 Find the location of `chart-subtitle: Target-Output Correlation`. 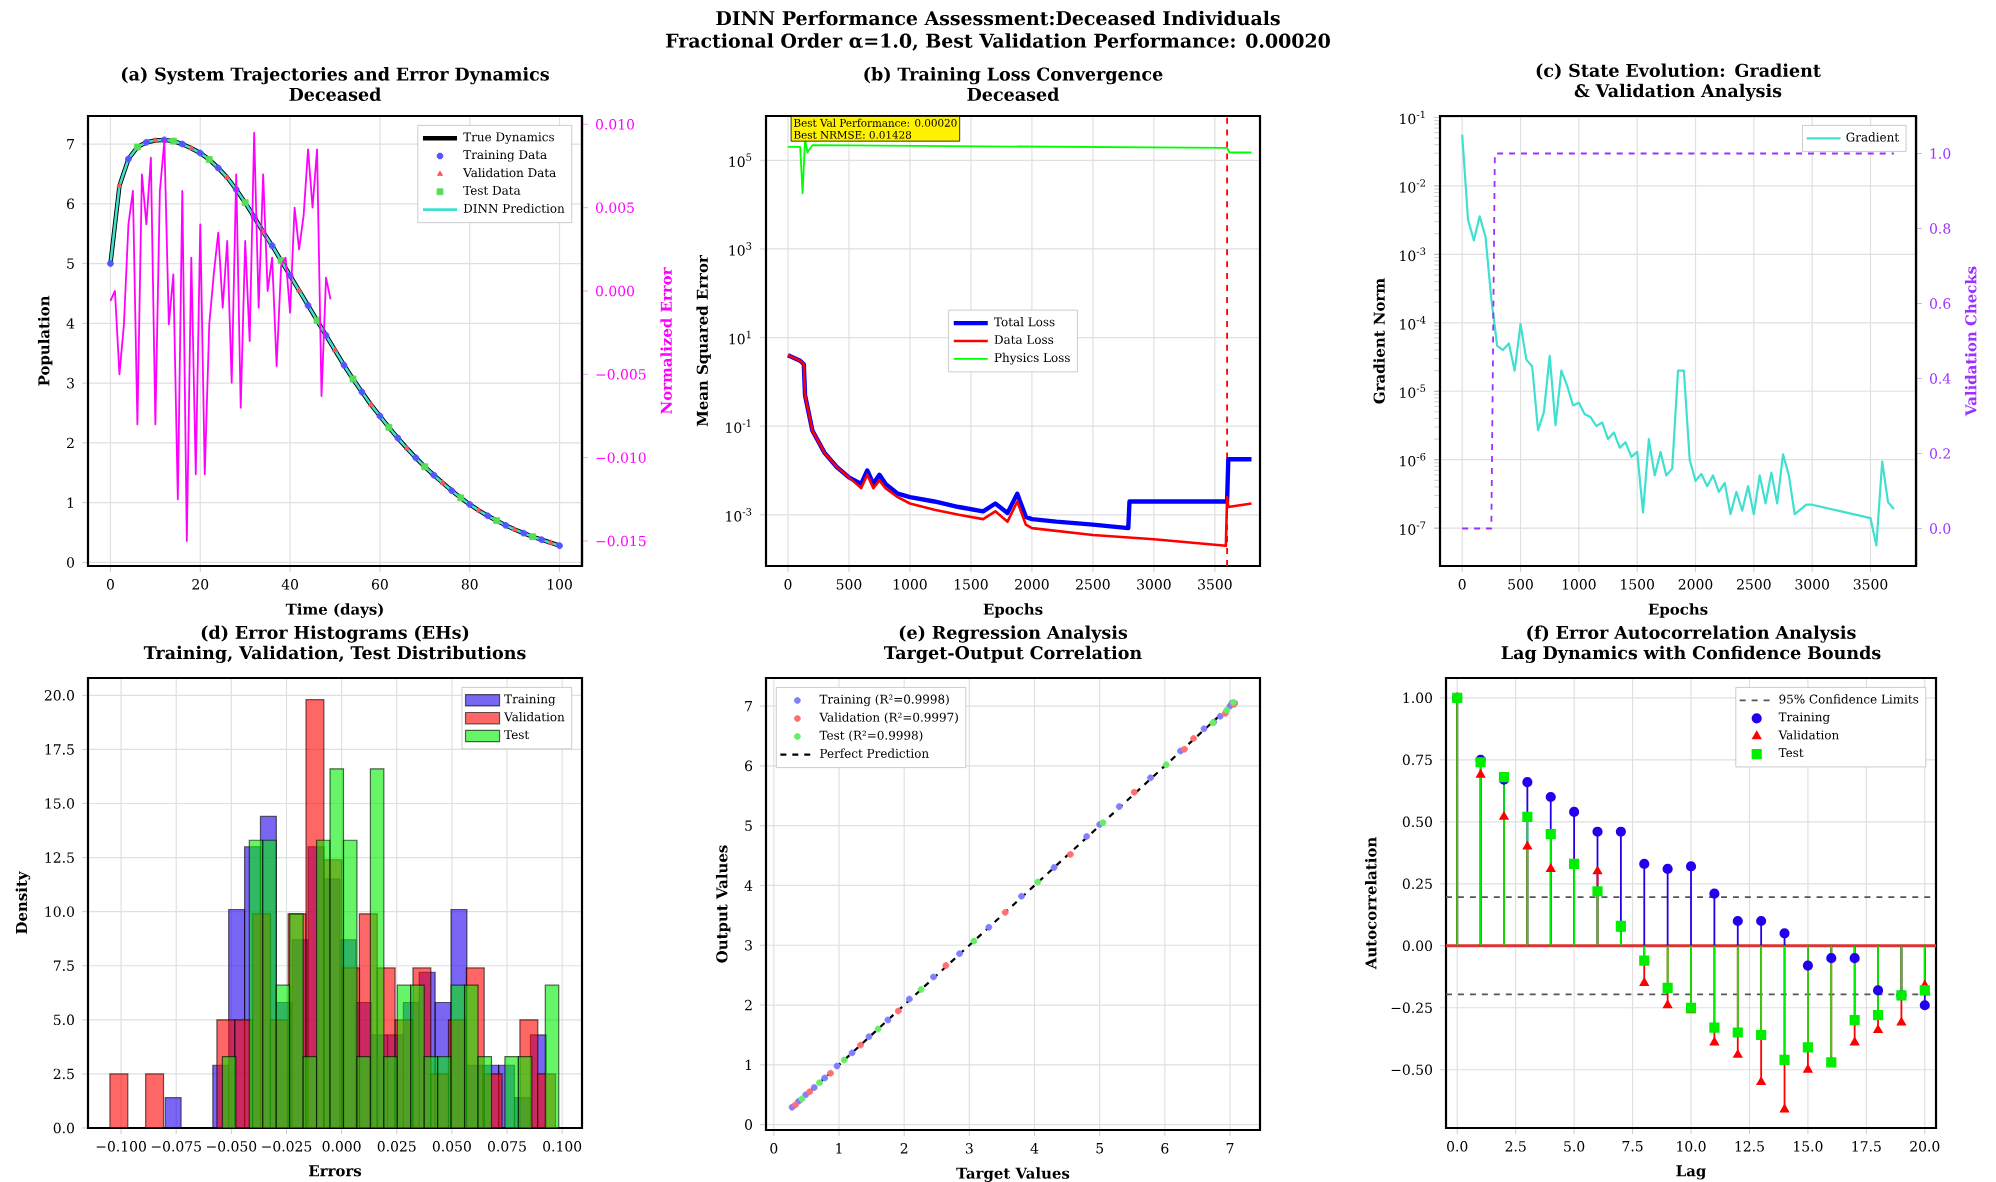

chart-subtitle: Target-Output Correlation is located at coordinates (1013, 654).